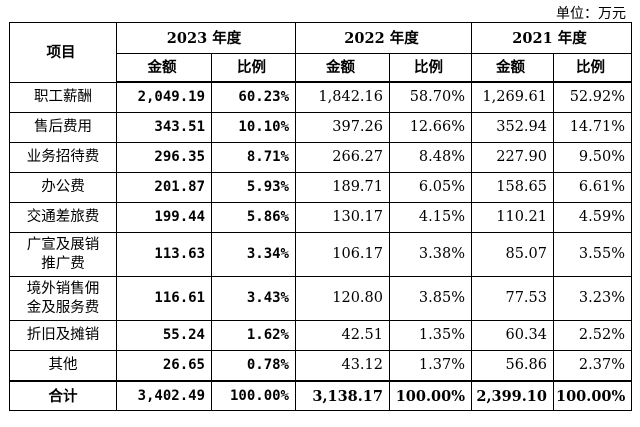  Describe the element at coordinates (592, 217) in the screenshot. I see `ratio-2021: 4.59%` at that location.